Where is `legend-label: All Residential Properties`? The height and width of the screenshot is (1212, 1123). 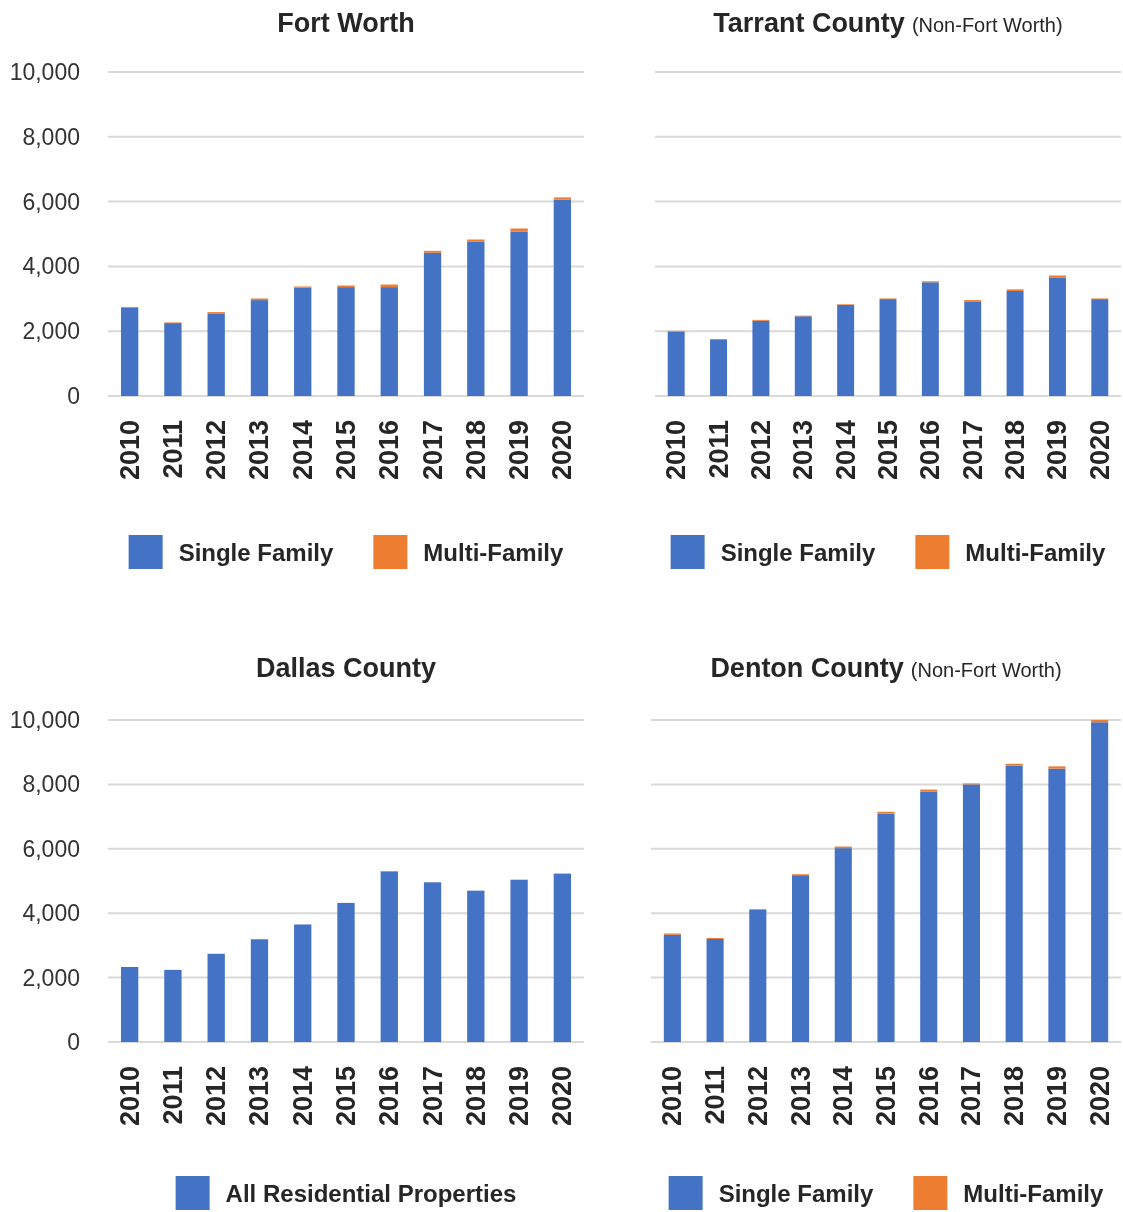 legend-label: All Residential Properties is located at coordinates (371, 1193).